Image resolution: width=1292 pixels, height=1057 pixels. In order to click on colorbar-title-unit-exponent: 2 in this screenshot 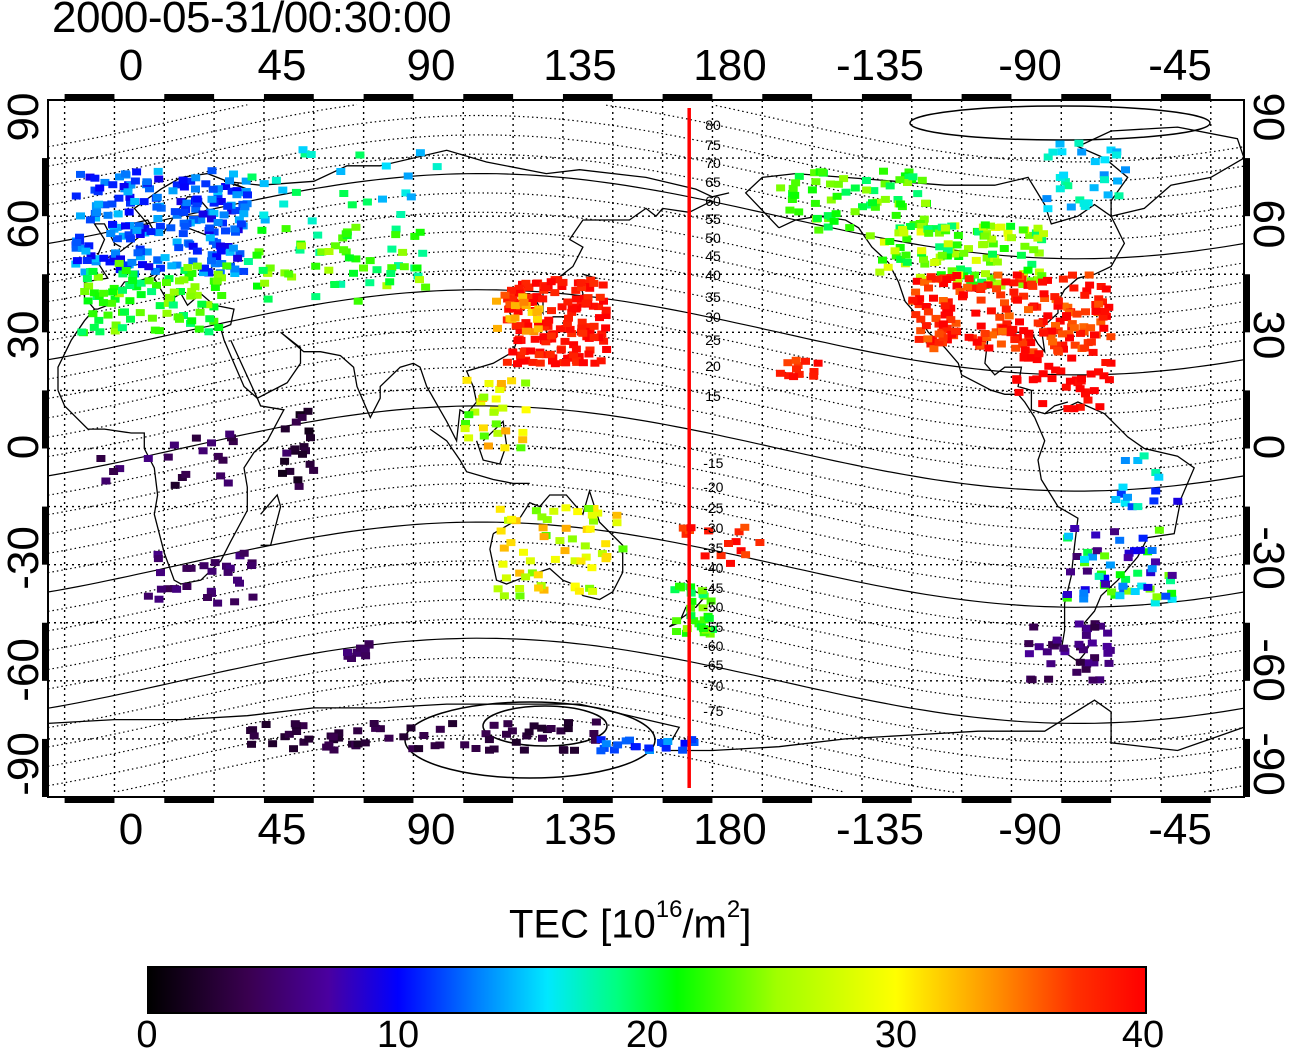, I will do `click(733, 909)`.